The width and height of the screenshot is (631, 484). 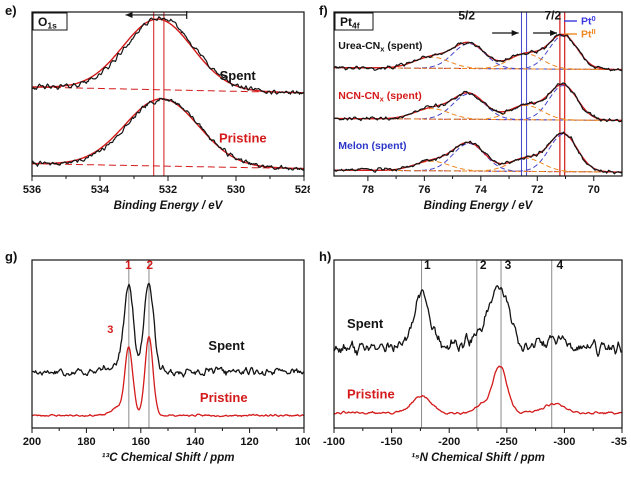 What do you see at coordinates (249, 442) in the screenshot?
I see `x-tick-label: 120` at bounding box center [249, 442].